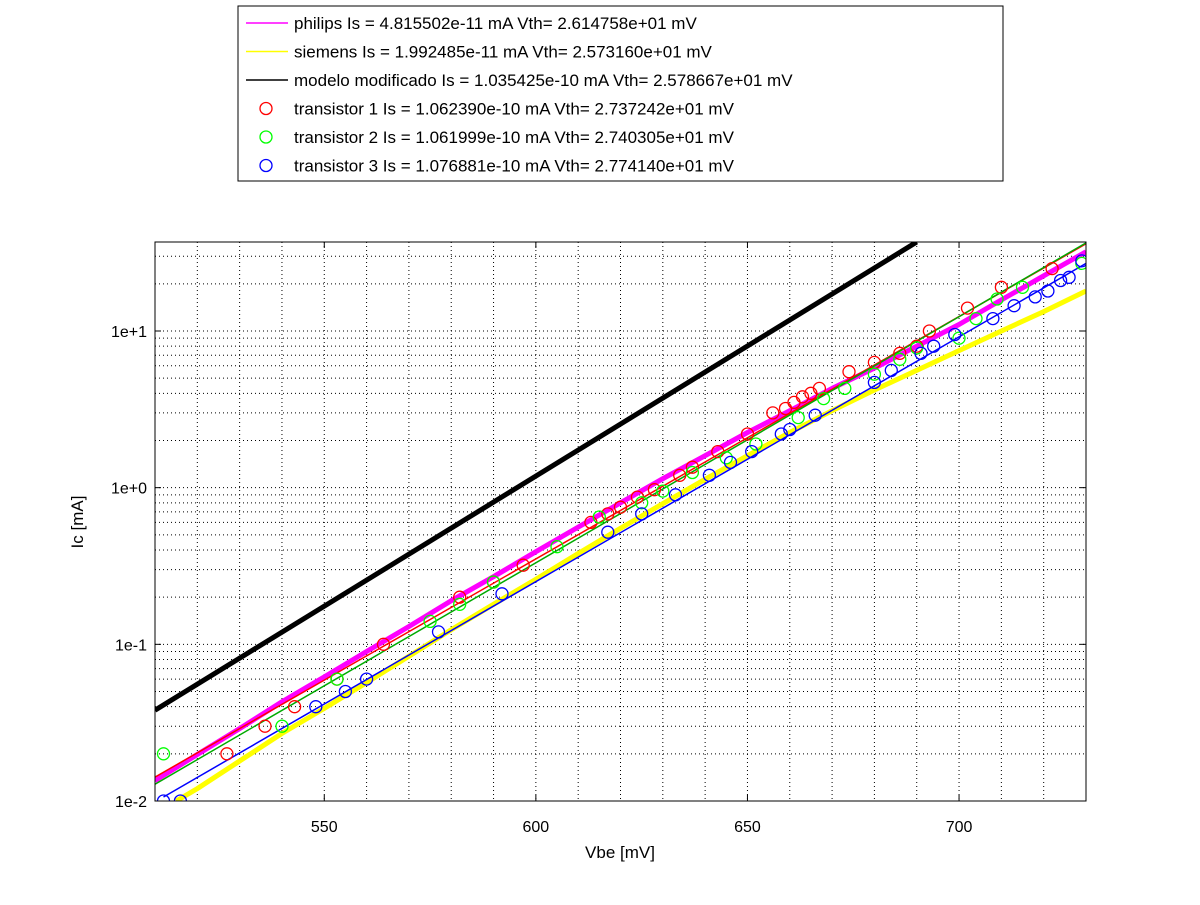 This screenshot has height=905, width=1200. I want to click on legend-box, so click(620, 93).